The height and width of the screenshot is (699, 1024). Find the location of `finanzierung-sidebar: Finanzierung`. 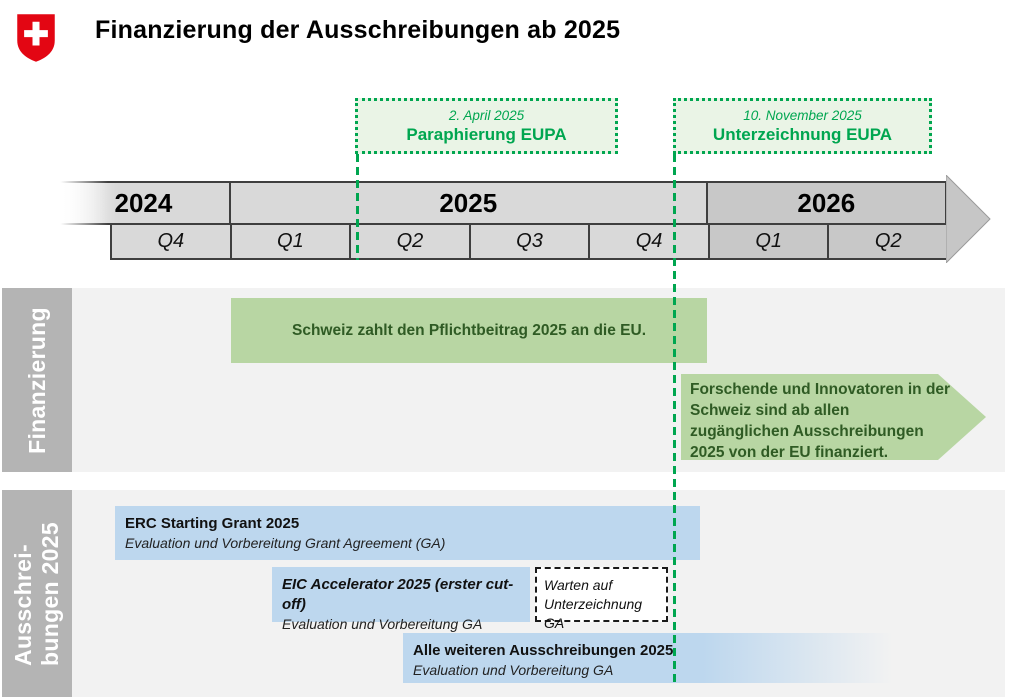

finanzierung-sidebar: Finanzierung is located at coordinates (37, 380).